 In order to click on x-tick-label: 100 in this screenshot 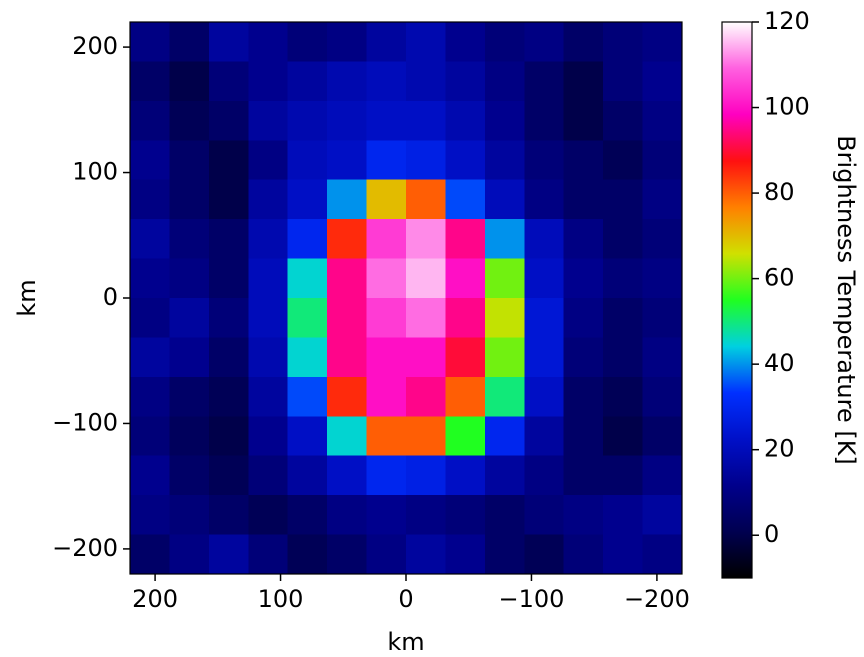, I will do `click(281, 599)`.